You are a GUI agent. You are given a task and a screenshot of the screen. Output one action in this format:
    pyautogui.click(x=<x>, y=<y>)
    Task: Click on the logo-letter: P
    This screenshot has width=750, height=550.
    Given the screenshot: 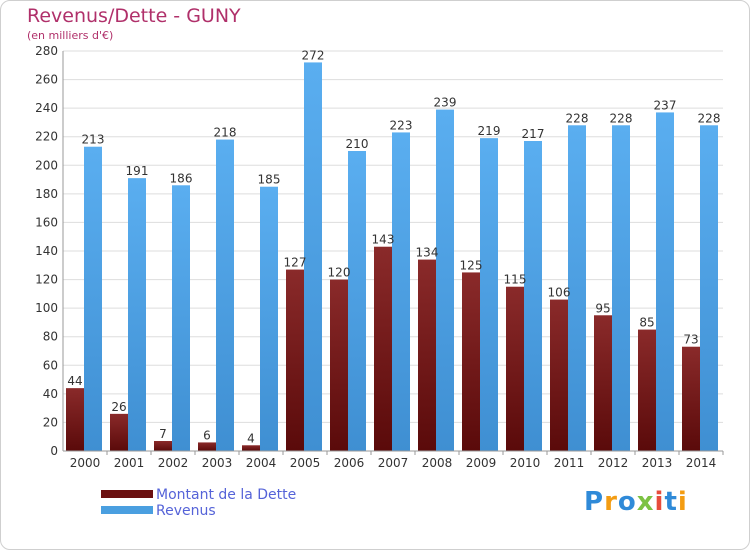 What is the action you would take?
    pyautogui.click(x=594, y=502)
    